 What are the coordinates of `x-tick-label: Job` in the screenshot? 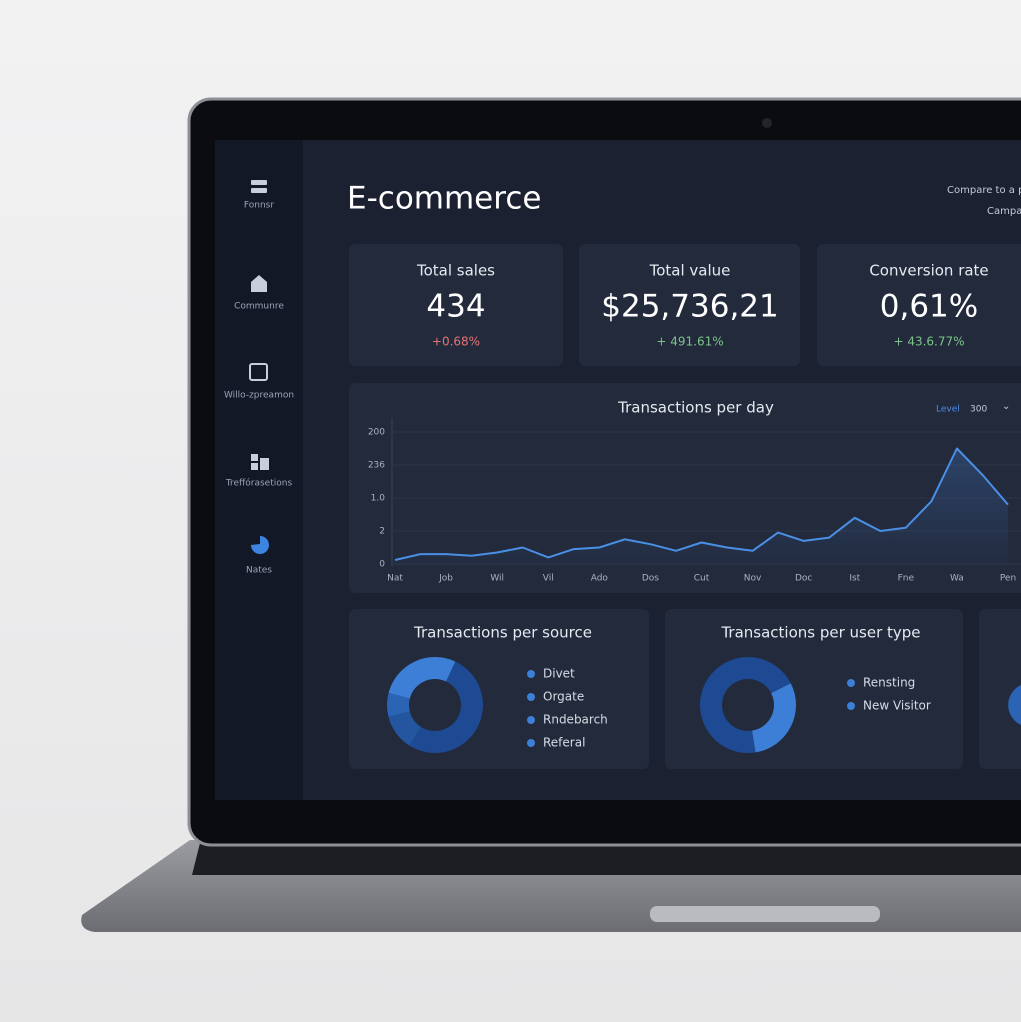 It's located at (445, 579).